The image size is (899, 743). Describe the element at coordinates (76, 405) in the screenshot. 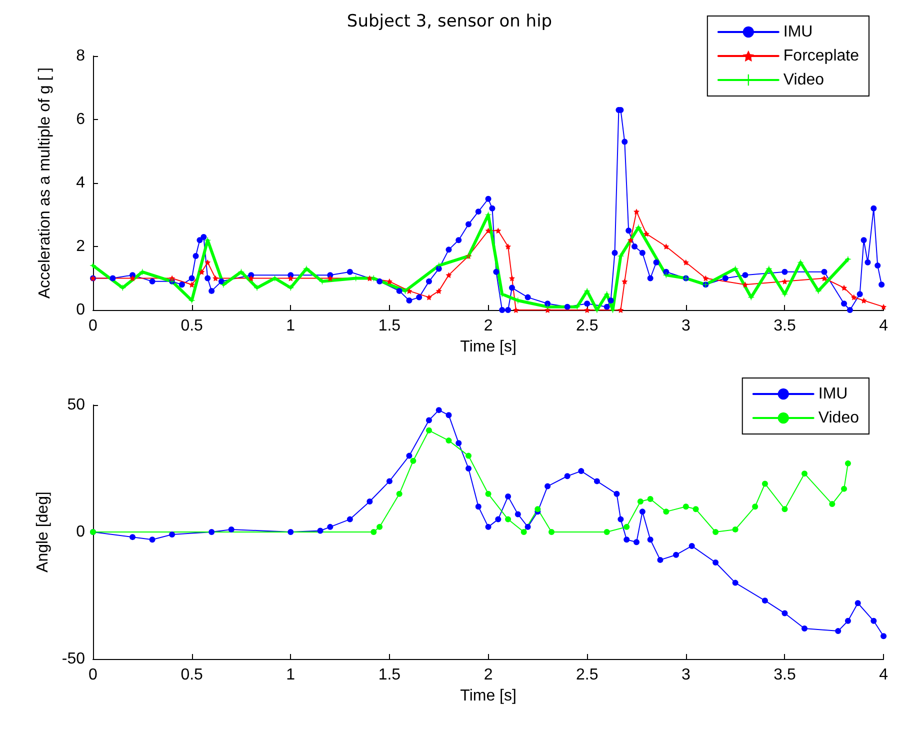

I see `y-tick-label: 50` at that location.